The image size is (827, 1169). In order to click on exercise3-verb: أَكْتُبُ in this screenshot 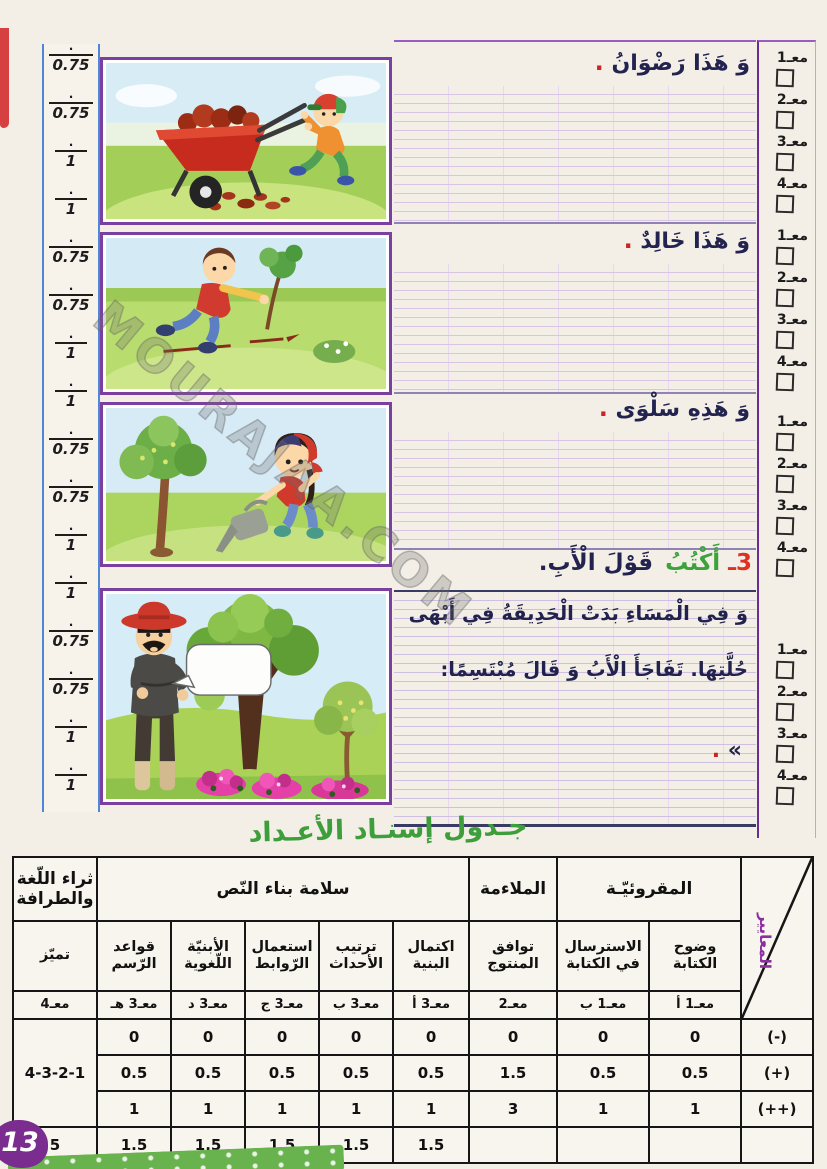, I will do `click(693, 563)`.